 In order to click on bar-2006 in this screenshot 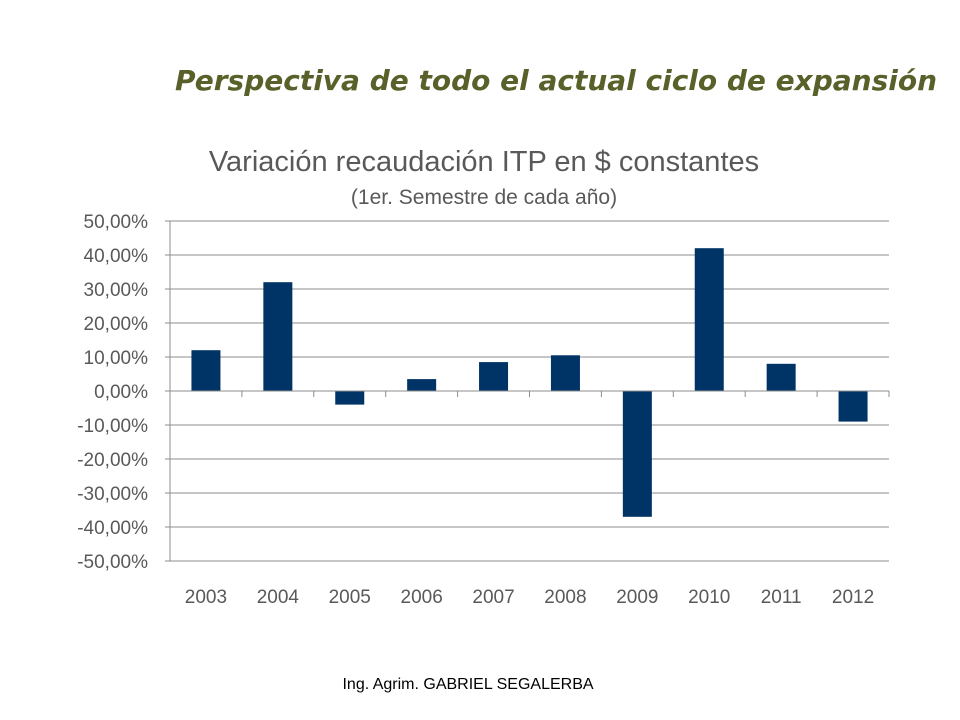, I will do `click(422, 385)`.